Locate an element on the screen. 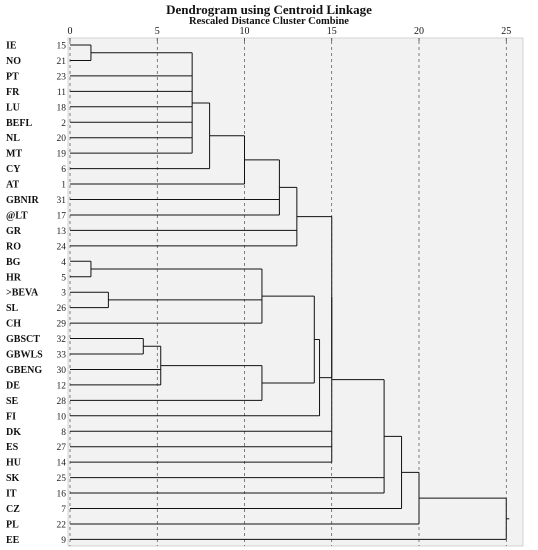 This screenshot has width=538, height=550. leaf-case-number: 9 is located at coordinates (63, 541).